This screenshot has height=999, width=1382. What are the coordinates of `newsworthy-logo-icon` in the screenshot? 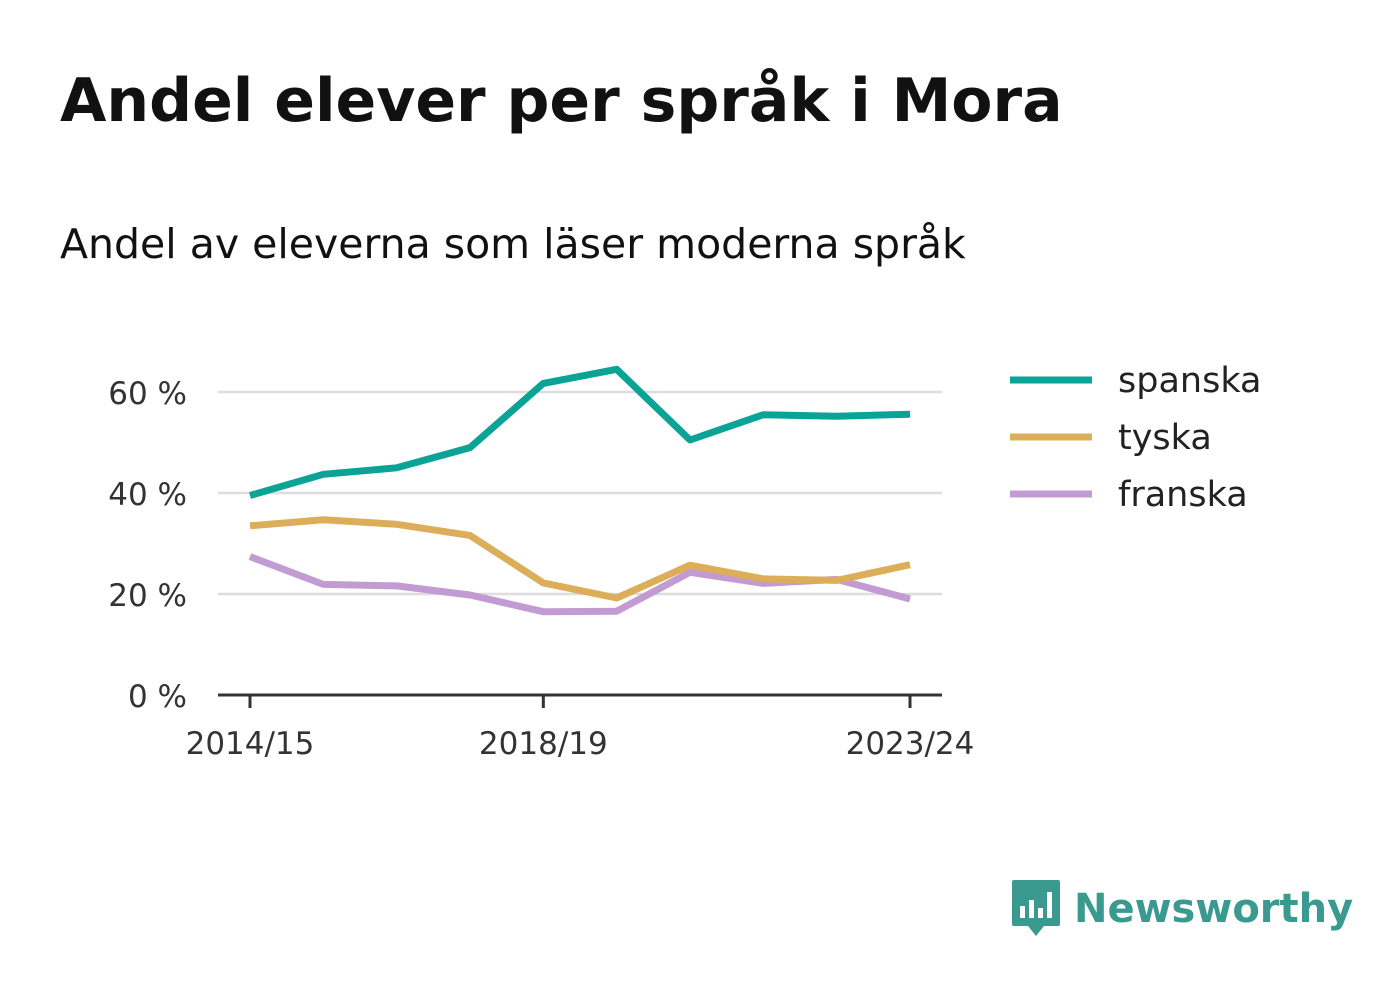 It's located at (1036, 908).